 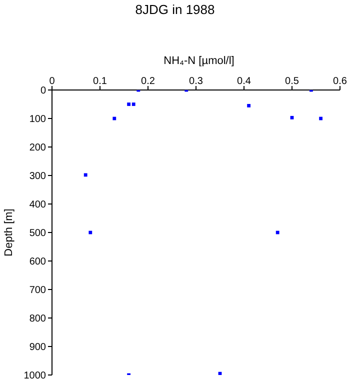 I want to click on chart-title: 8JDG in 1988, so click(x=175, y=9).